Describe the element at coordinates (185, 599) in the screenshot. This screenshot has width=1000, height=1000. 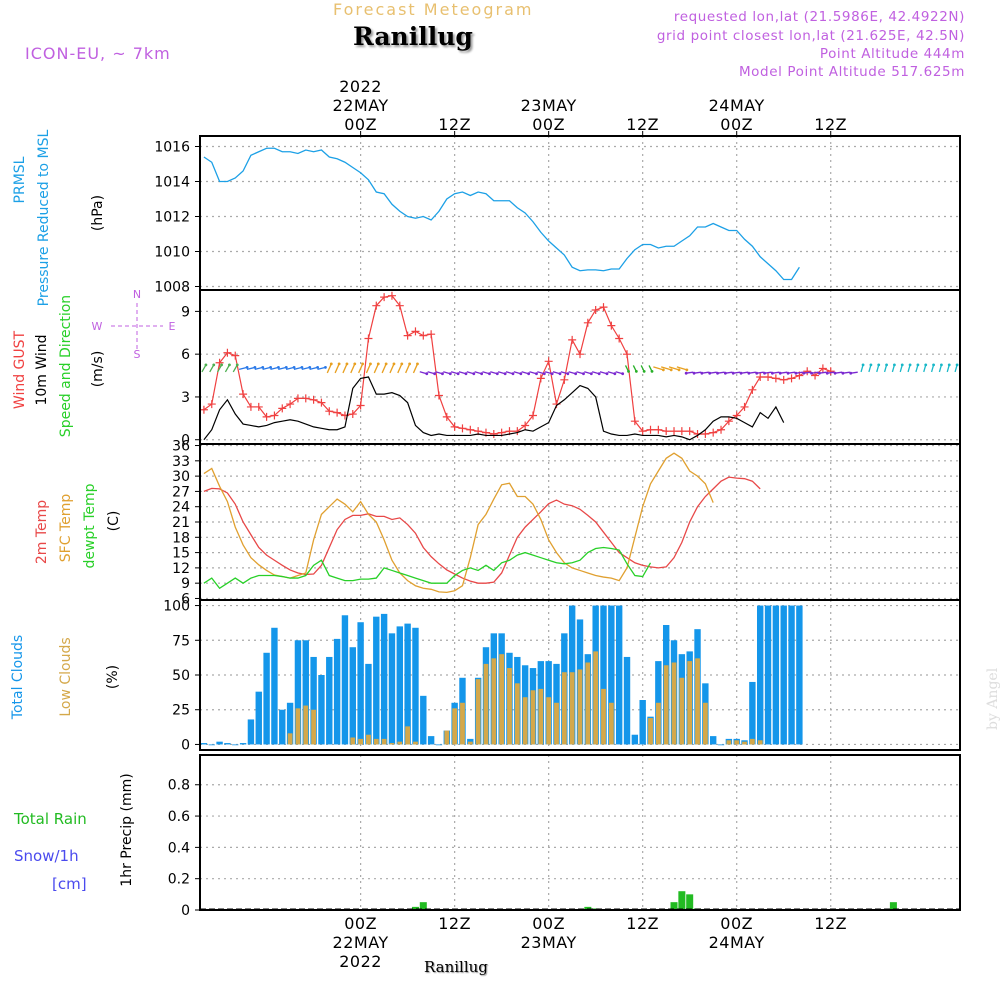
I see `y-tick-label: 6` at that location.